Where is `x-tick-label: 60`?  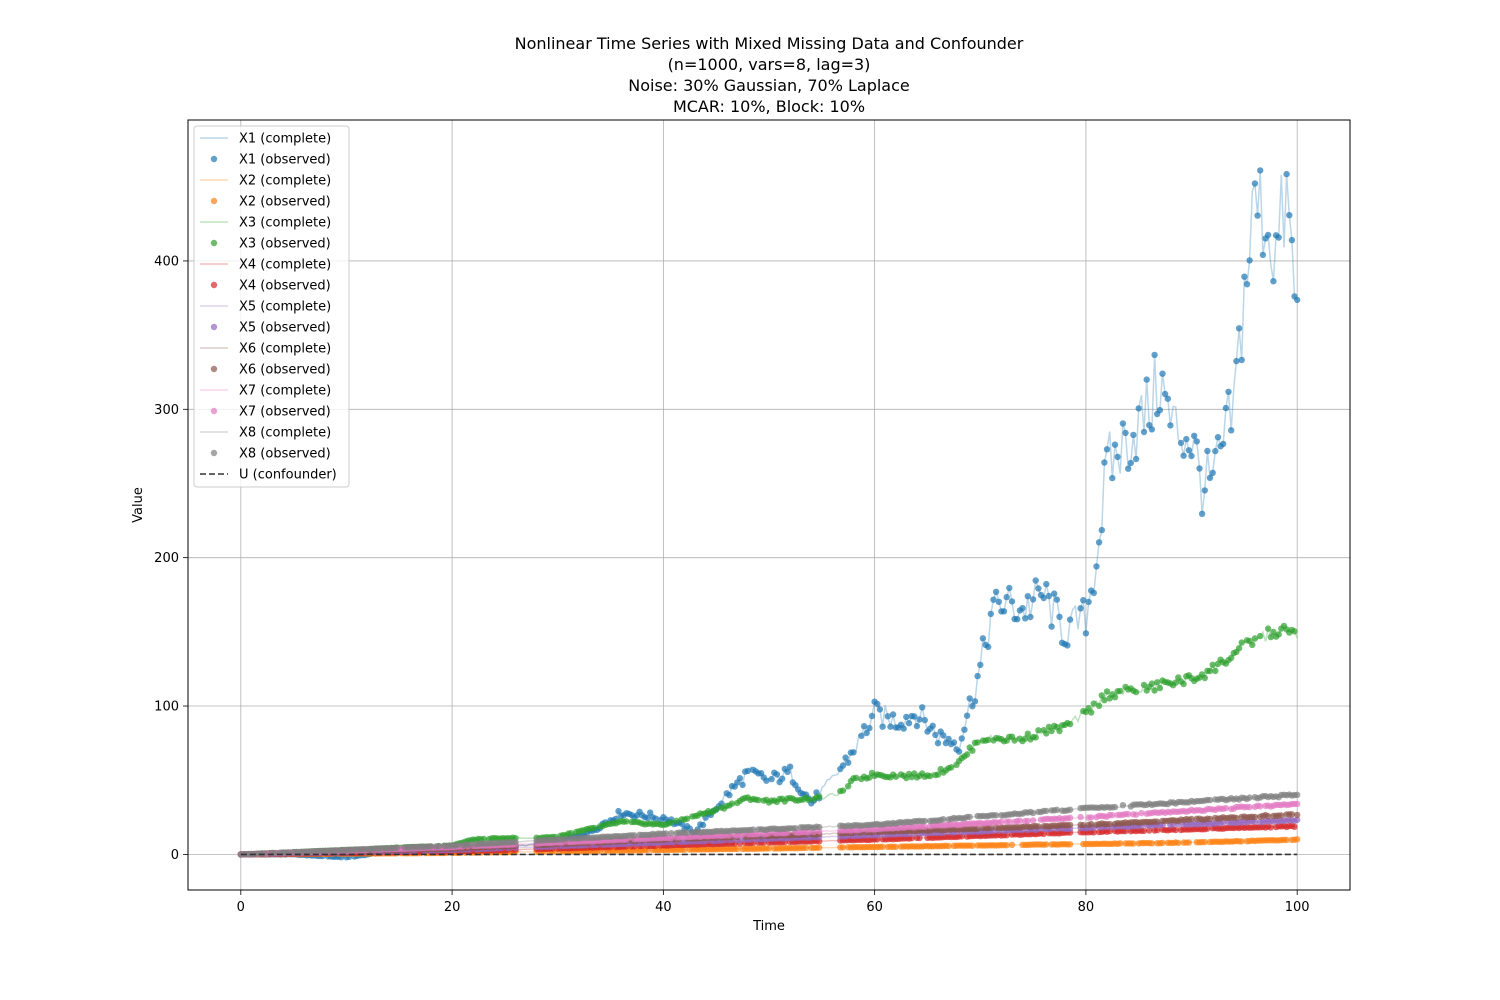 x-tick-label: 60 is located at coordinates (874, 907).